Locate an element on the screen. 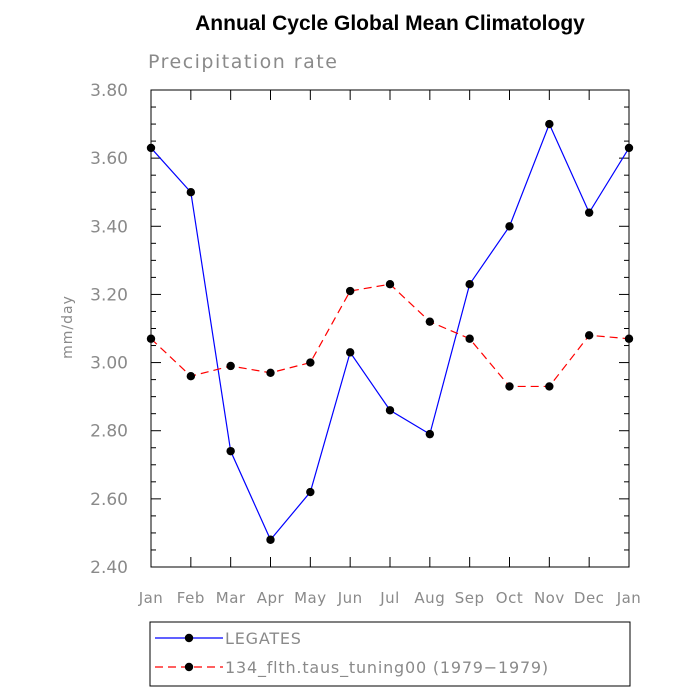 The width and height of the screenshot is (700, 700). x-tick-labels: Jan Feb Mar Apr May Jun Jul Aug Sep Oct Nov Dec Jan is located at coordinates (390, 598).